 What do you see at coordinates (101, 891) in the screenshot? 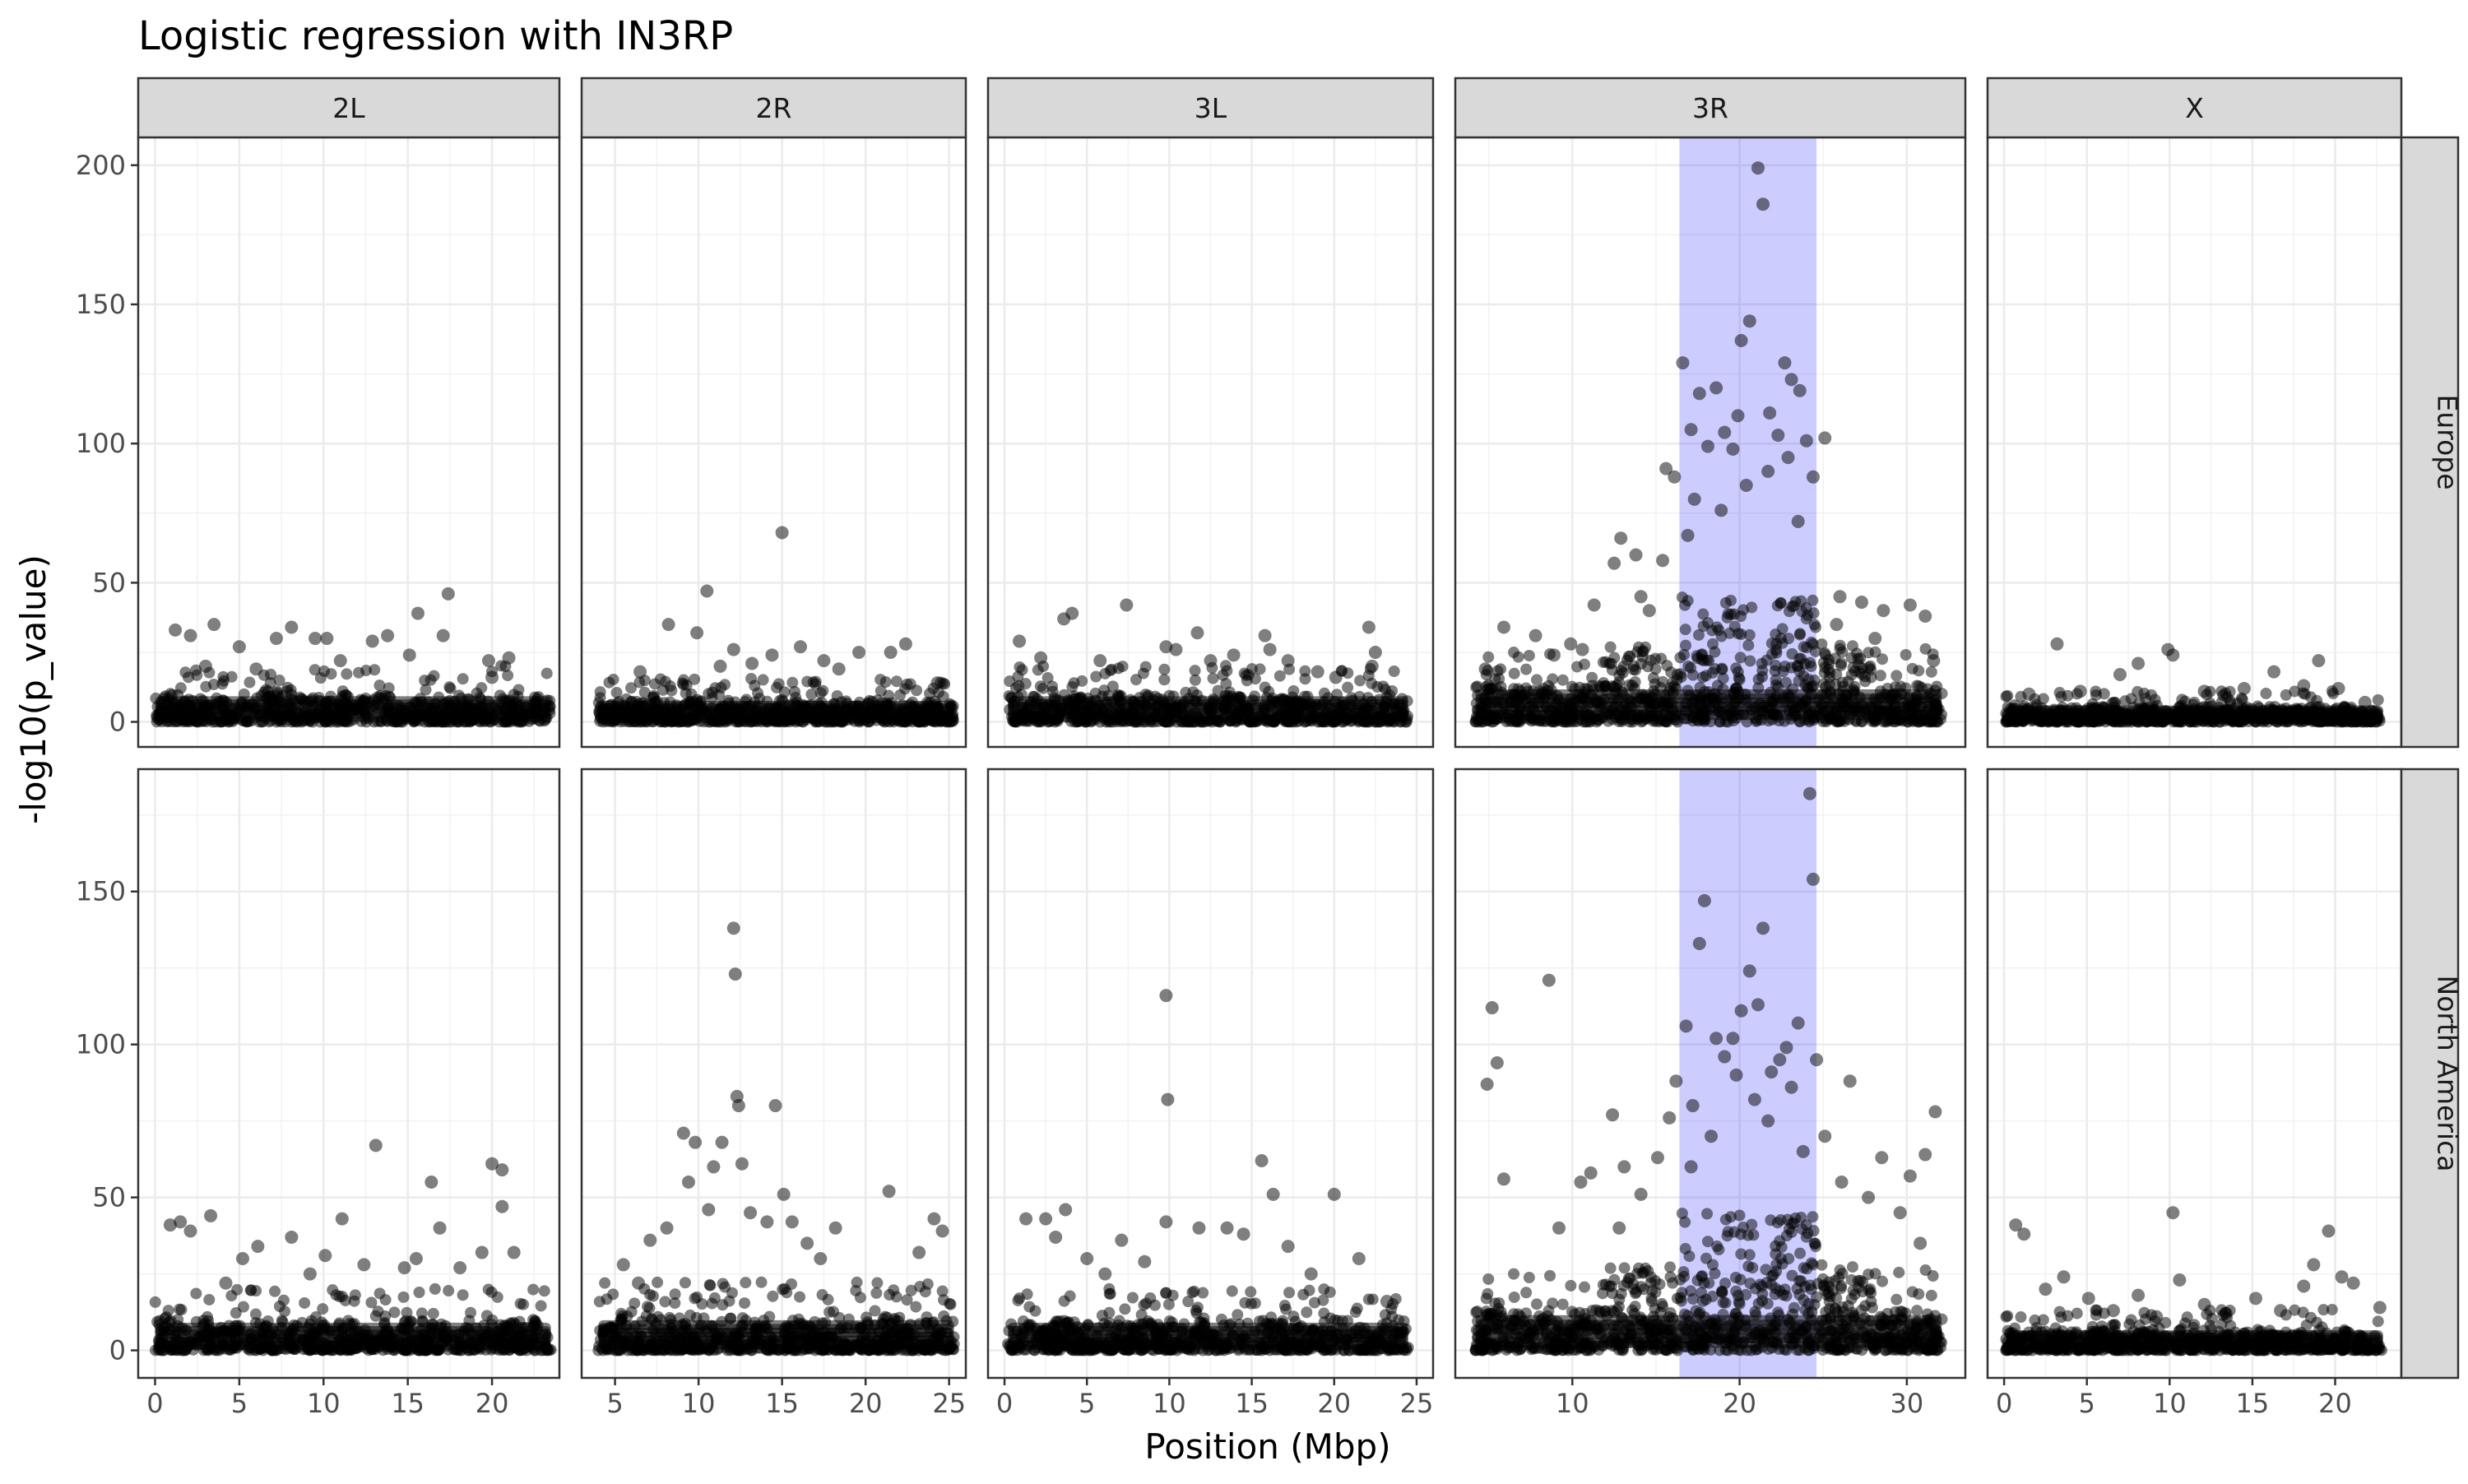
I see `y-tick-label: 150` at bounding box center [101, 891].